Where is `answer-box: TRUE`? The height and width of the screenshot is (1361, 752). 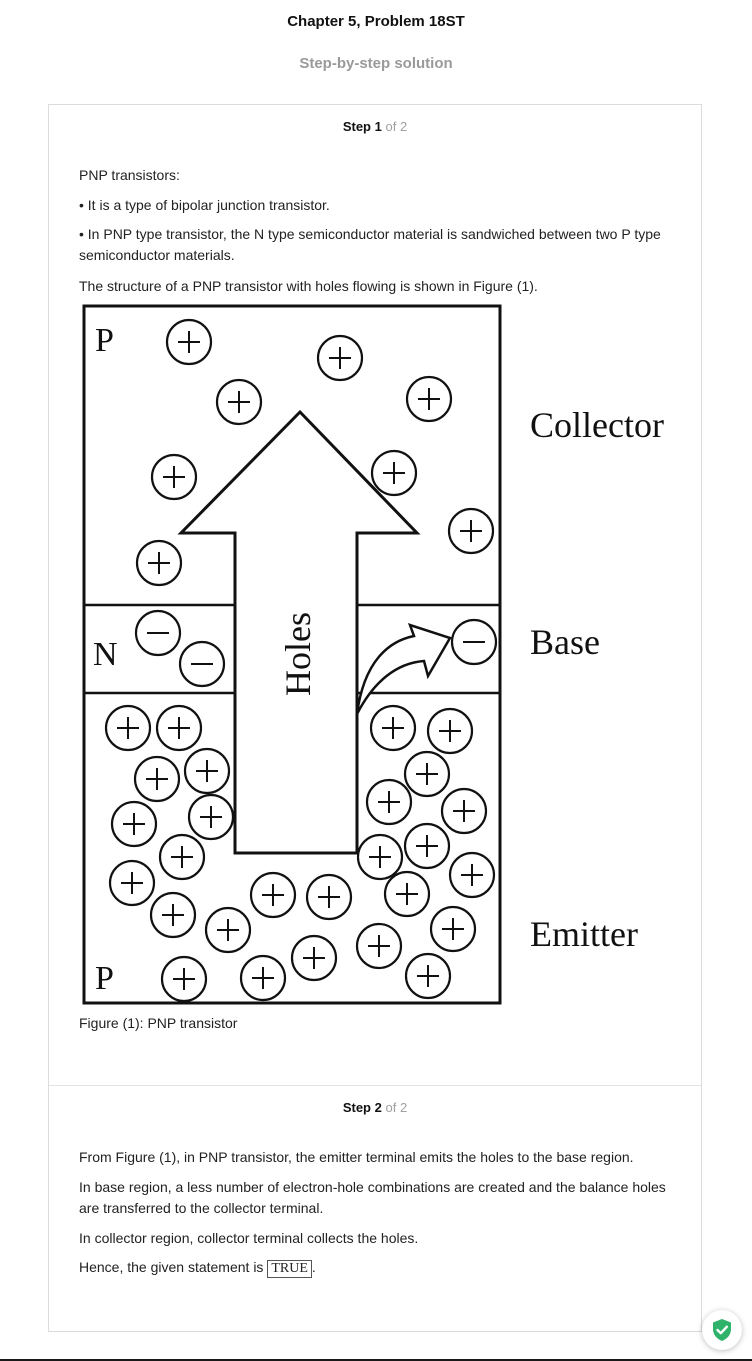
answer-box: TRUE is located at coordinates (289, 1269).